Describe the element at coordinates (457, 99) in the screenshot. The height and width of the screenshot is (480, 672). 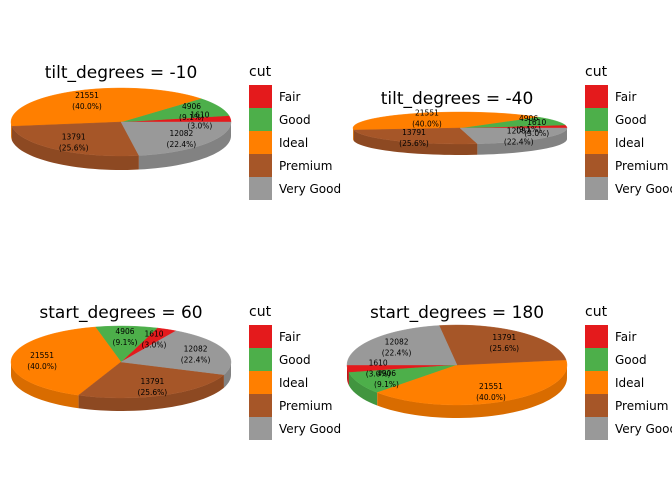
I see `panel-title: tilt_degrees = -40` at that location.